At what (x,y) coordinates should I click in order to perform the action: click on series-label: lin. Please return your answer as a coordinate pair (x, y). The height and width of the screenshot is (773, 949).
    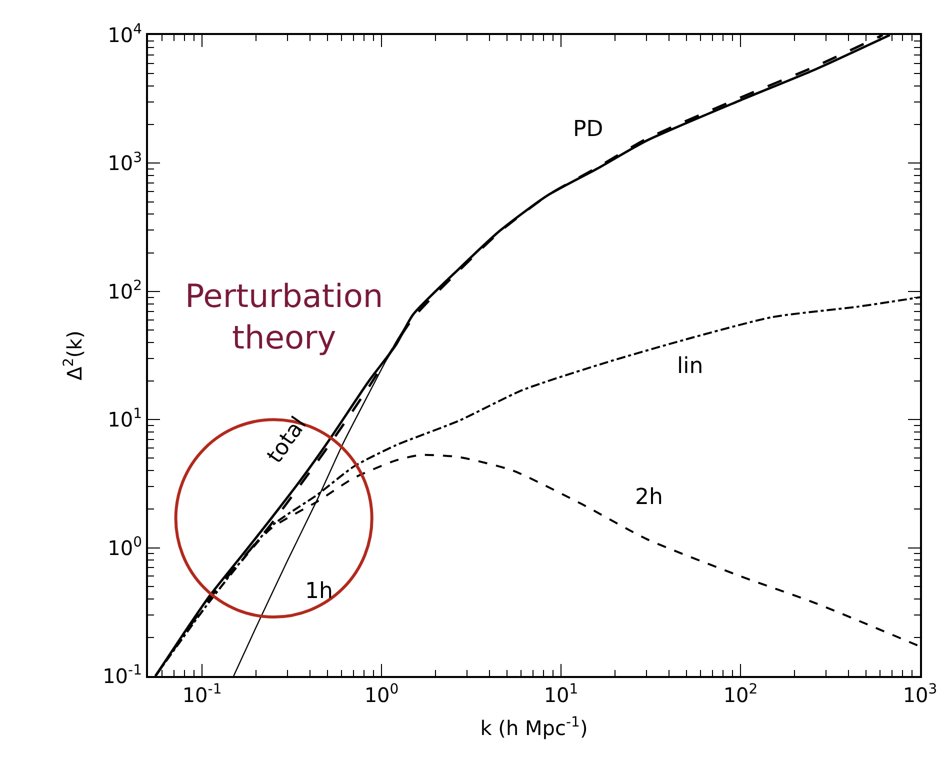
    Looking at the image, I should click on (690, 366).